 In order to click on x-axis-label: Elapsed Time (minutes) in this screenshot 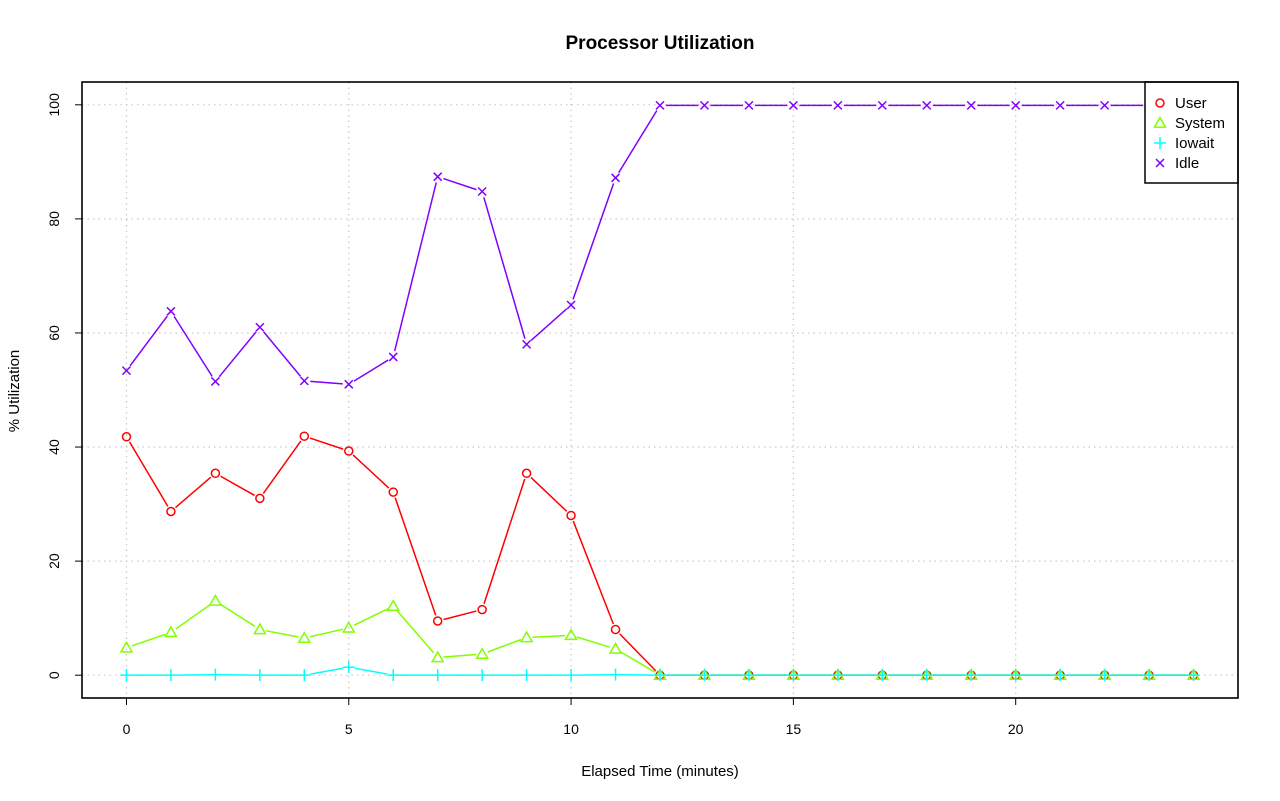, I will do `click(660, 771)`.